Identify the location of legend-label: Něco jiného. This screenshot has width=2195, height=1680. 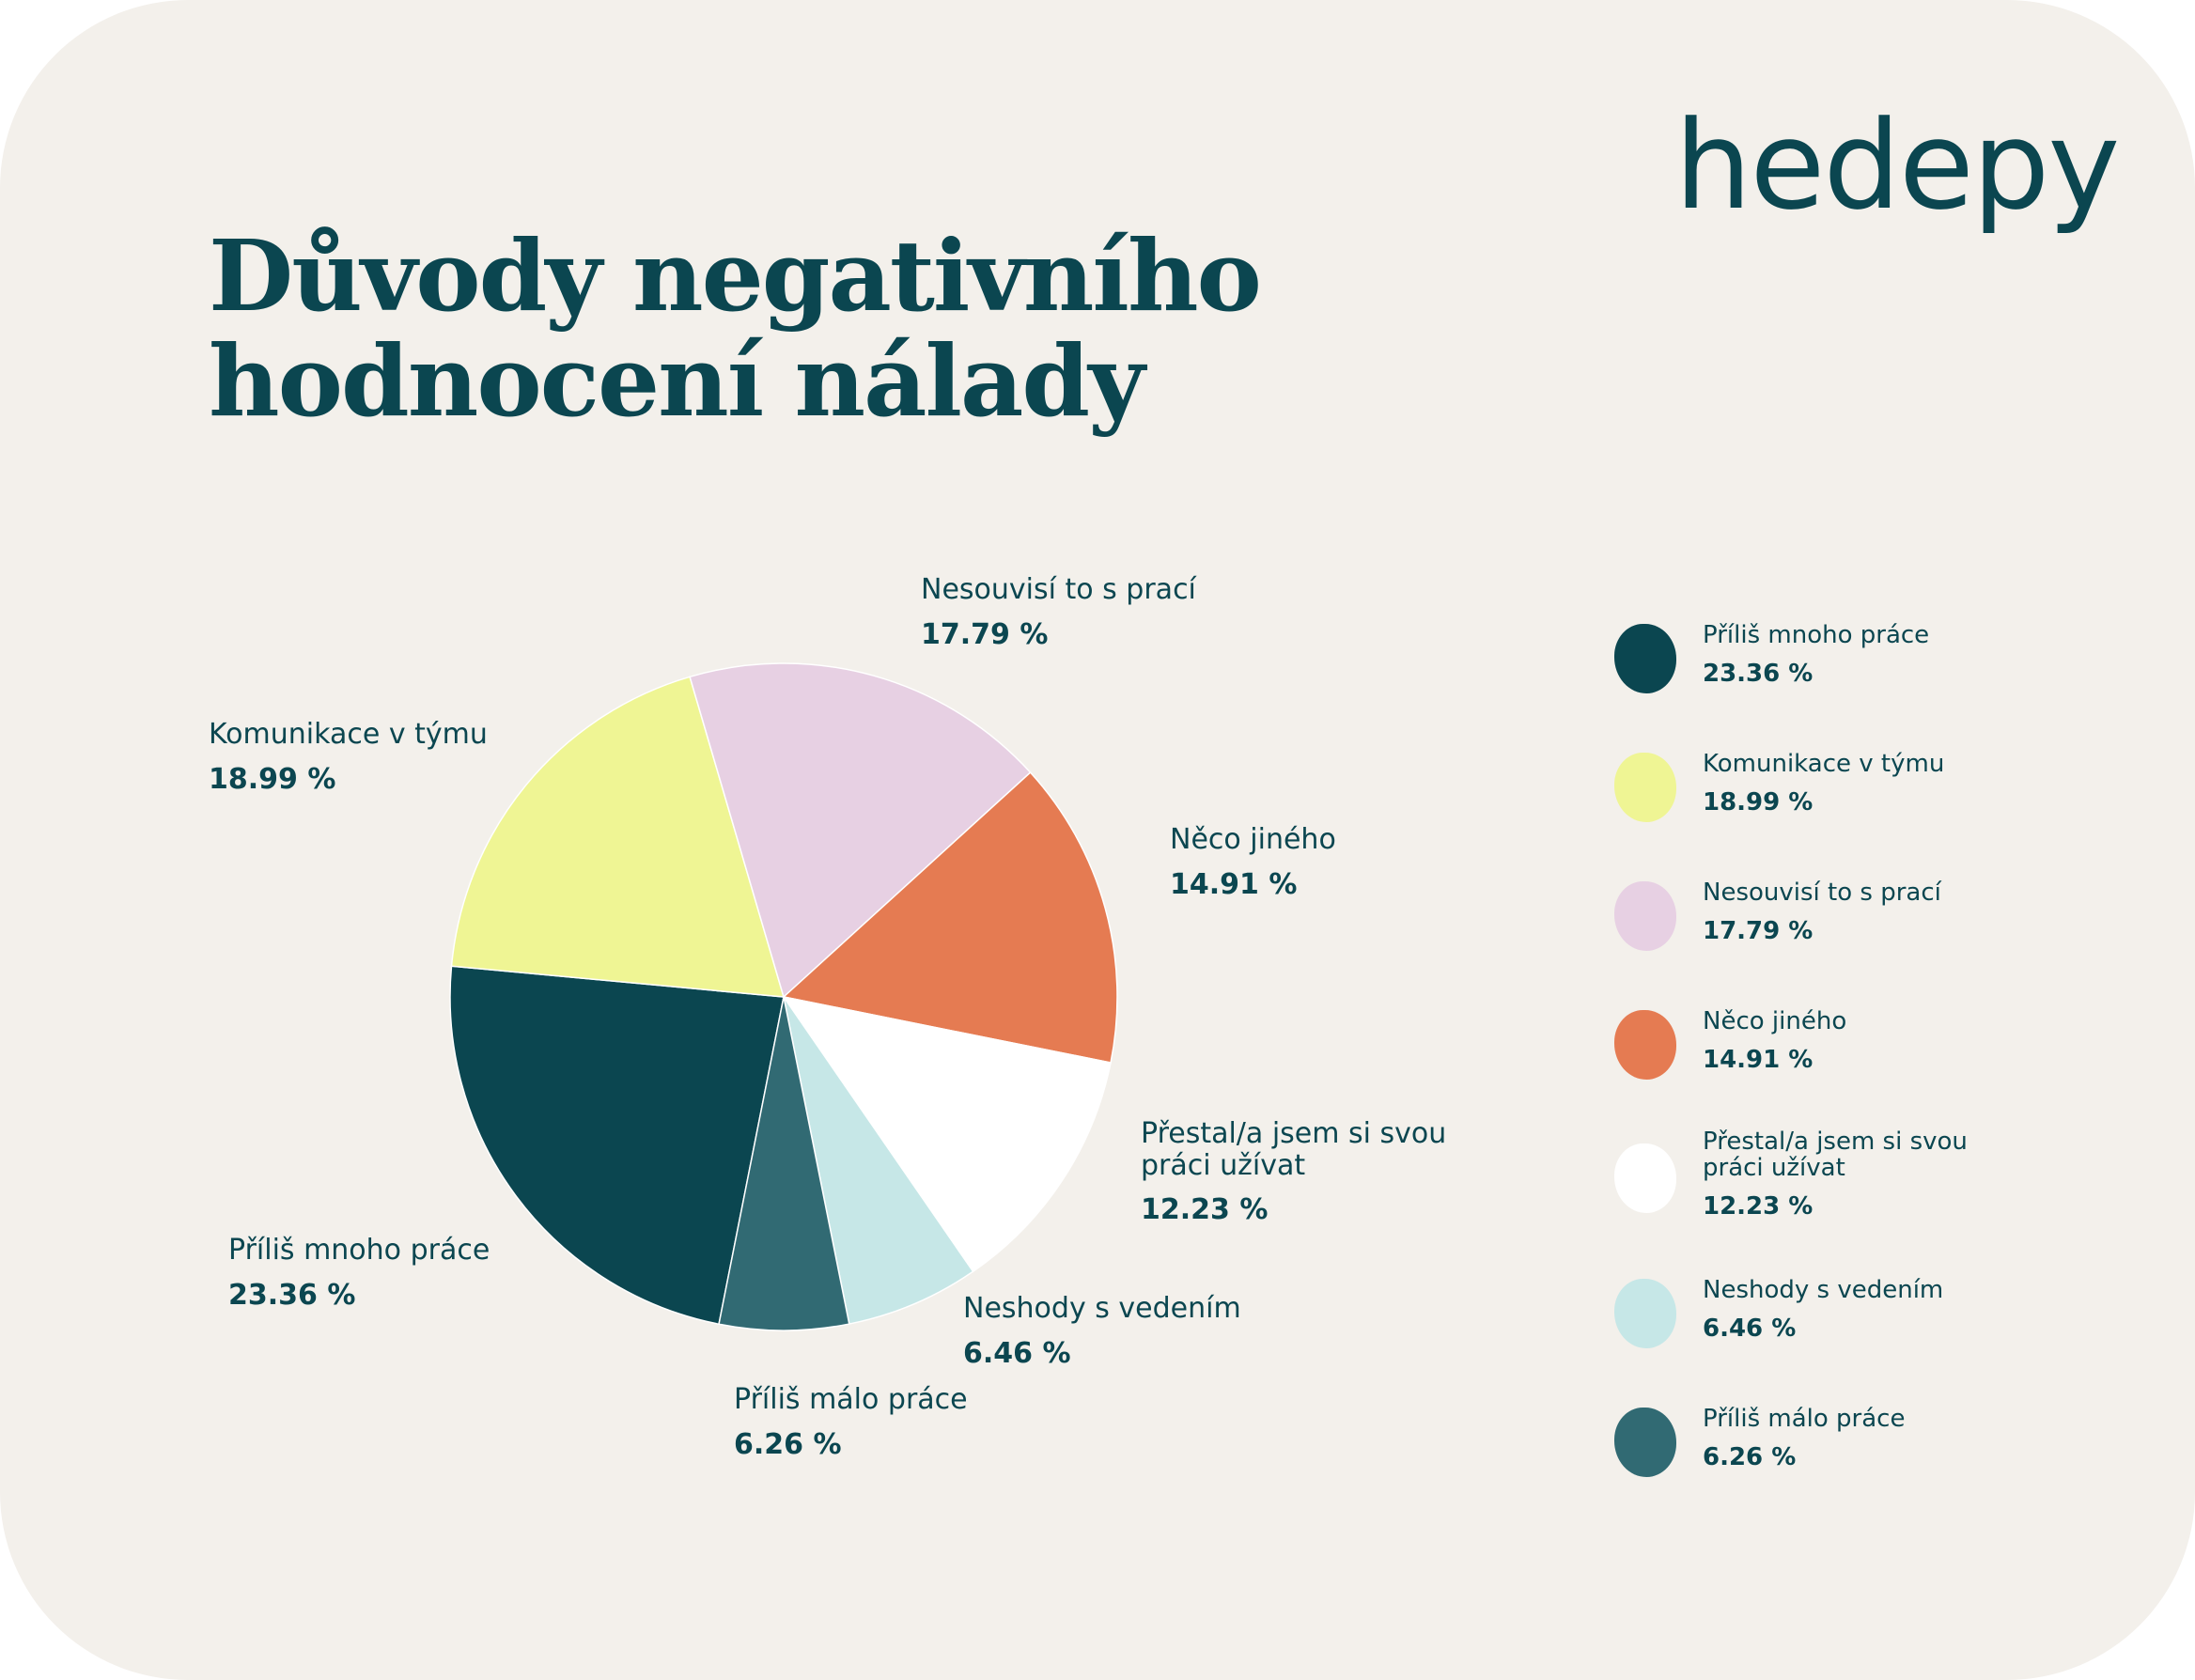
(1775, 1021).